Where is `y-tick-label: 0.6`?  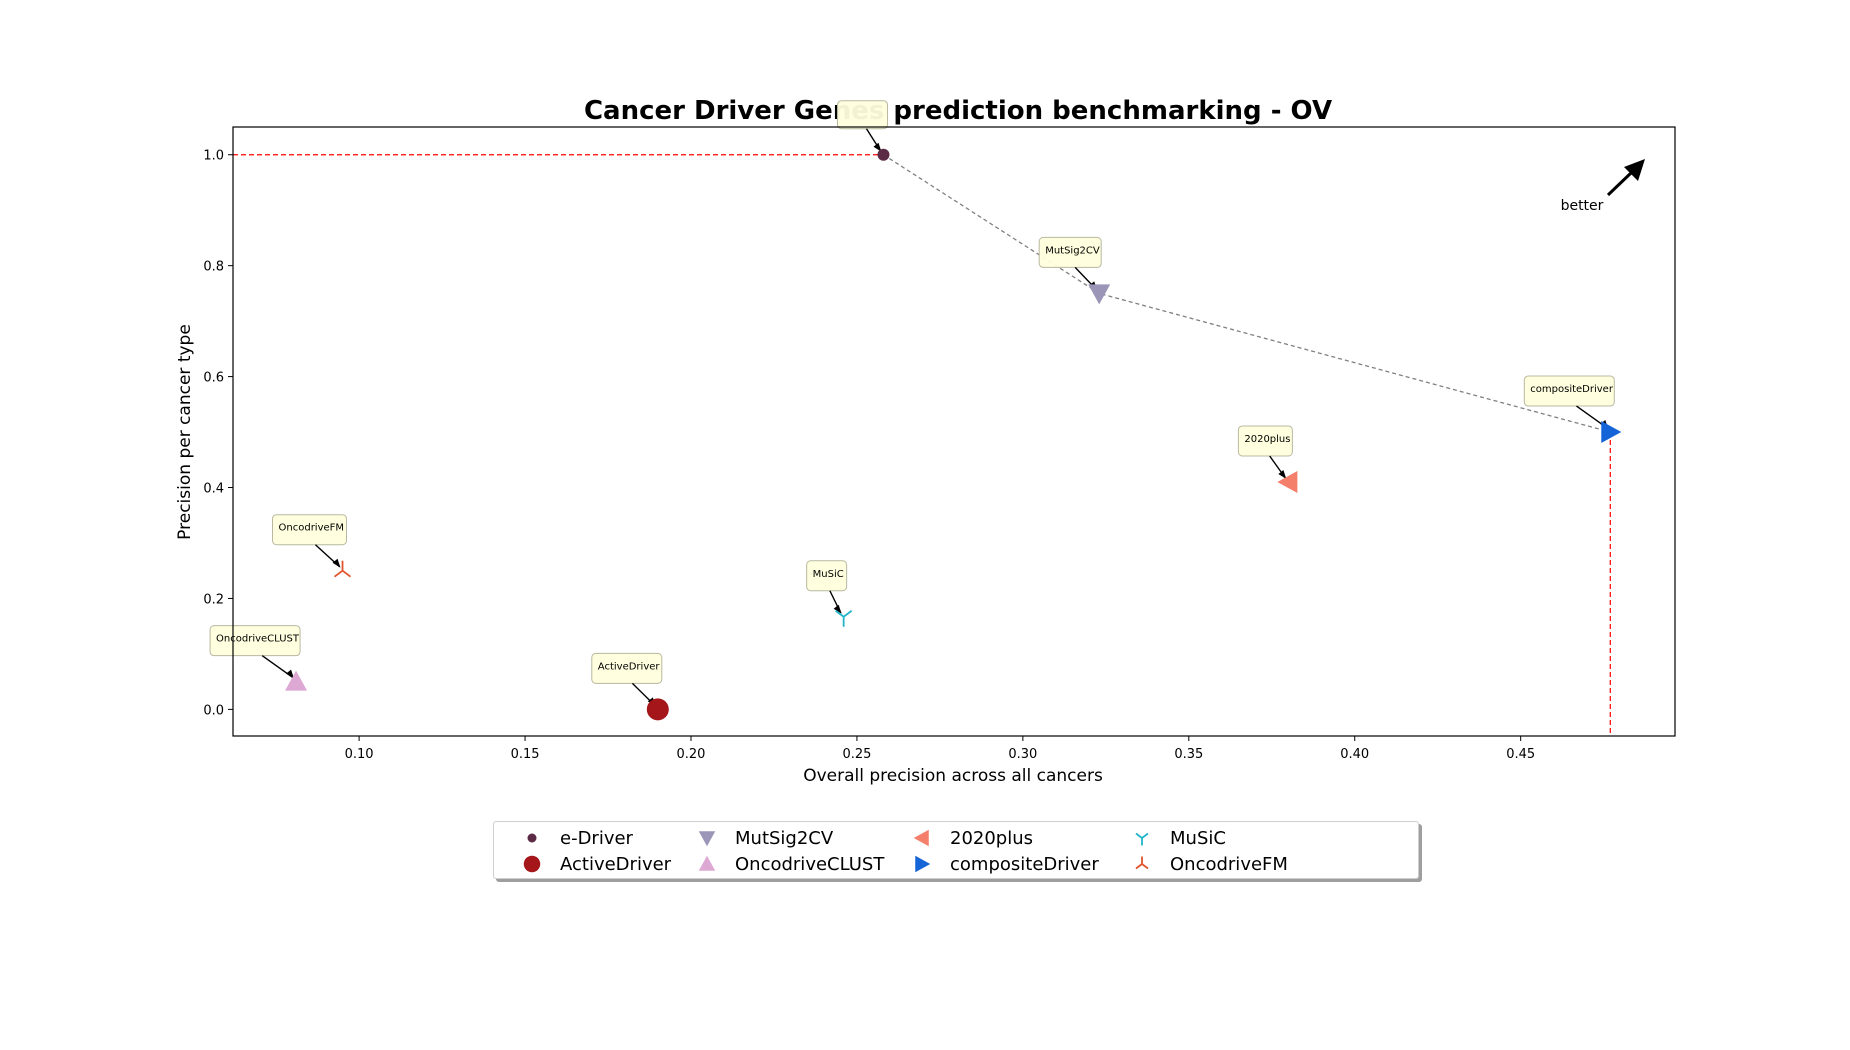 y-tick-label: 0.6 is located at coordinates (213, 378).